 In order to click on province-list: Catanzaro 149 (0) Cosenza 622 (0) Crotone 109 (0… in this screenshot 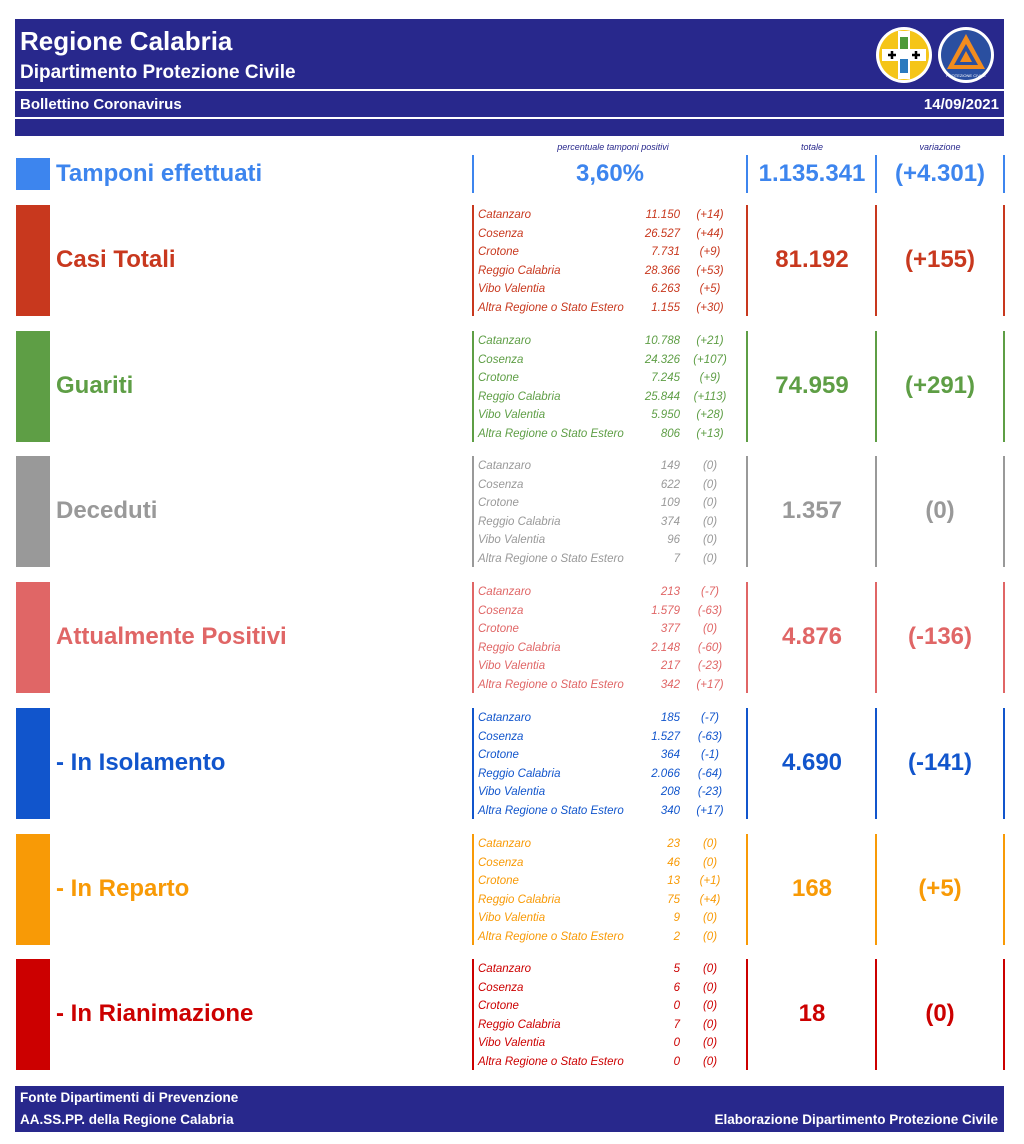, I will do `click(613, 512)`.